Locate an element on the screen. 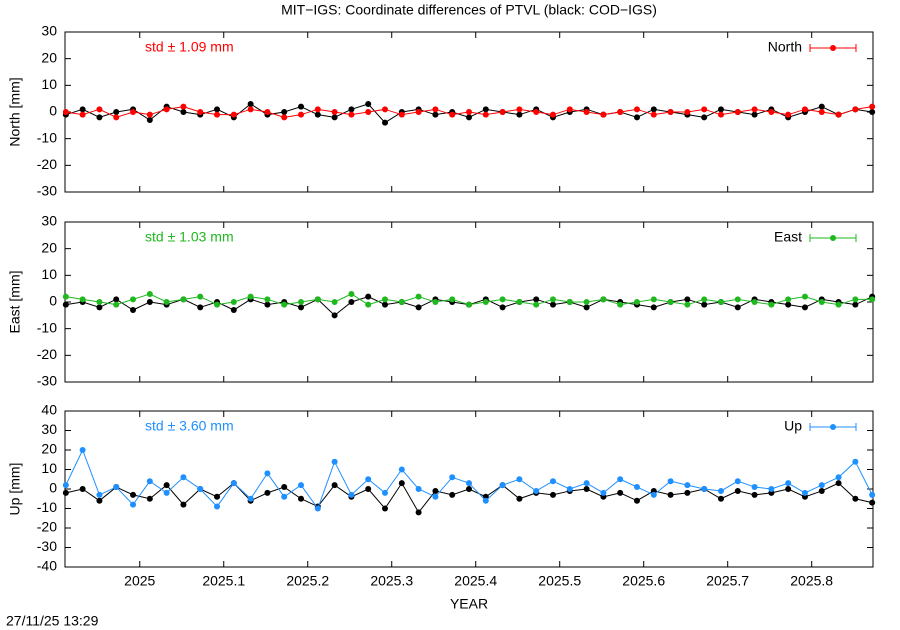  annotation: std ± 1.09 mm is located at coordinates (189, 47).